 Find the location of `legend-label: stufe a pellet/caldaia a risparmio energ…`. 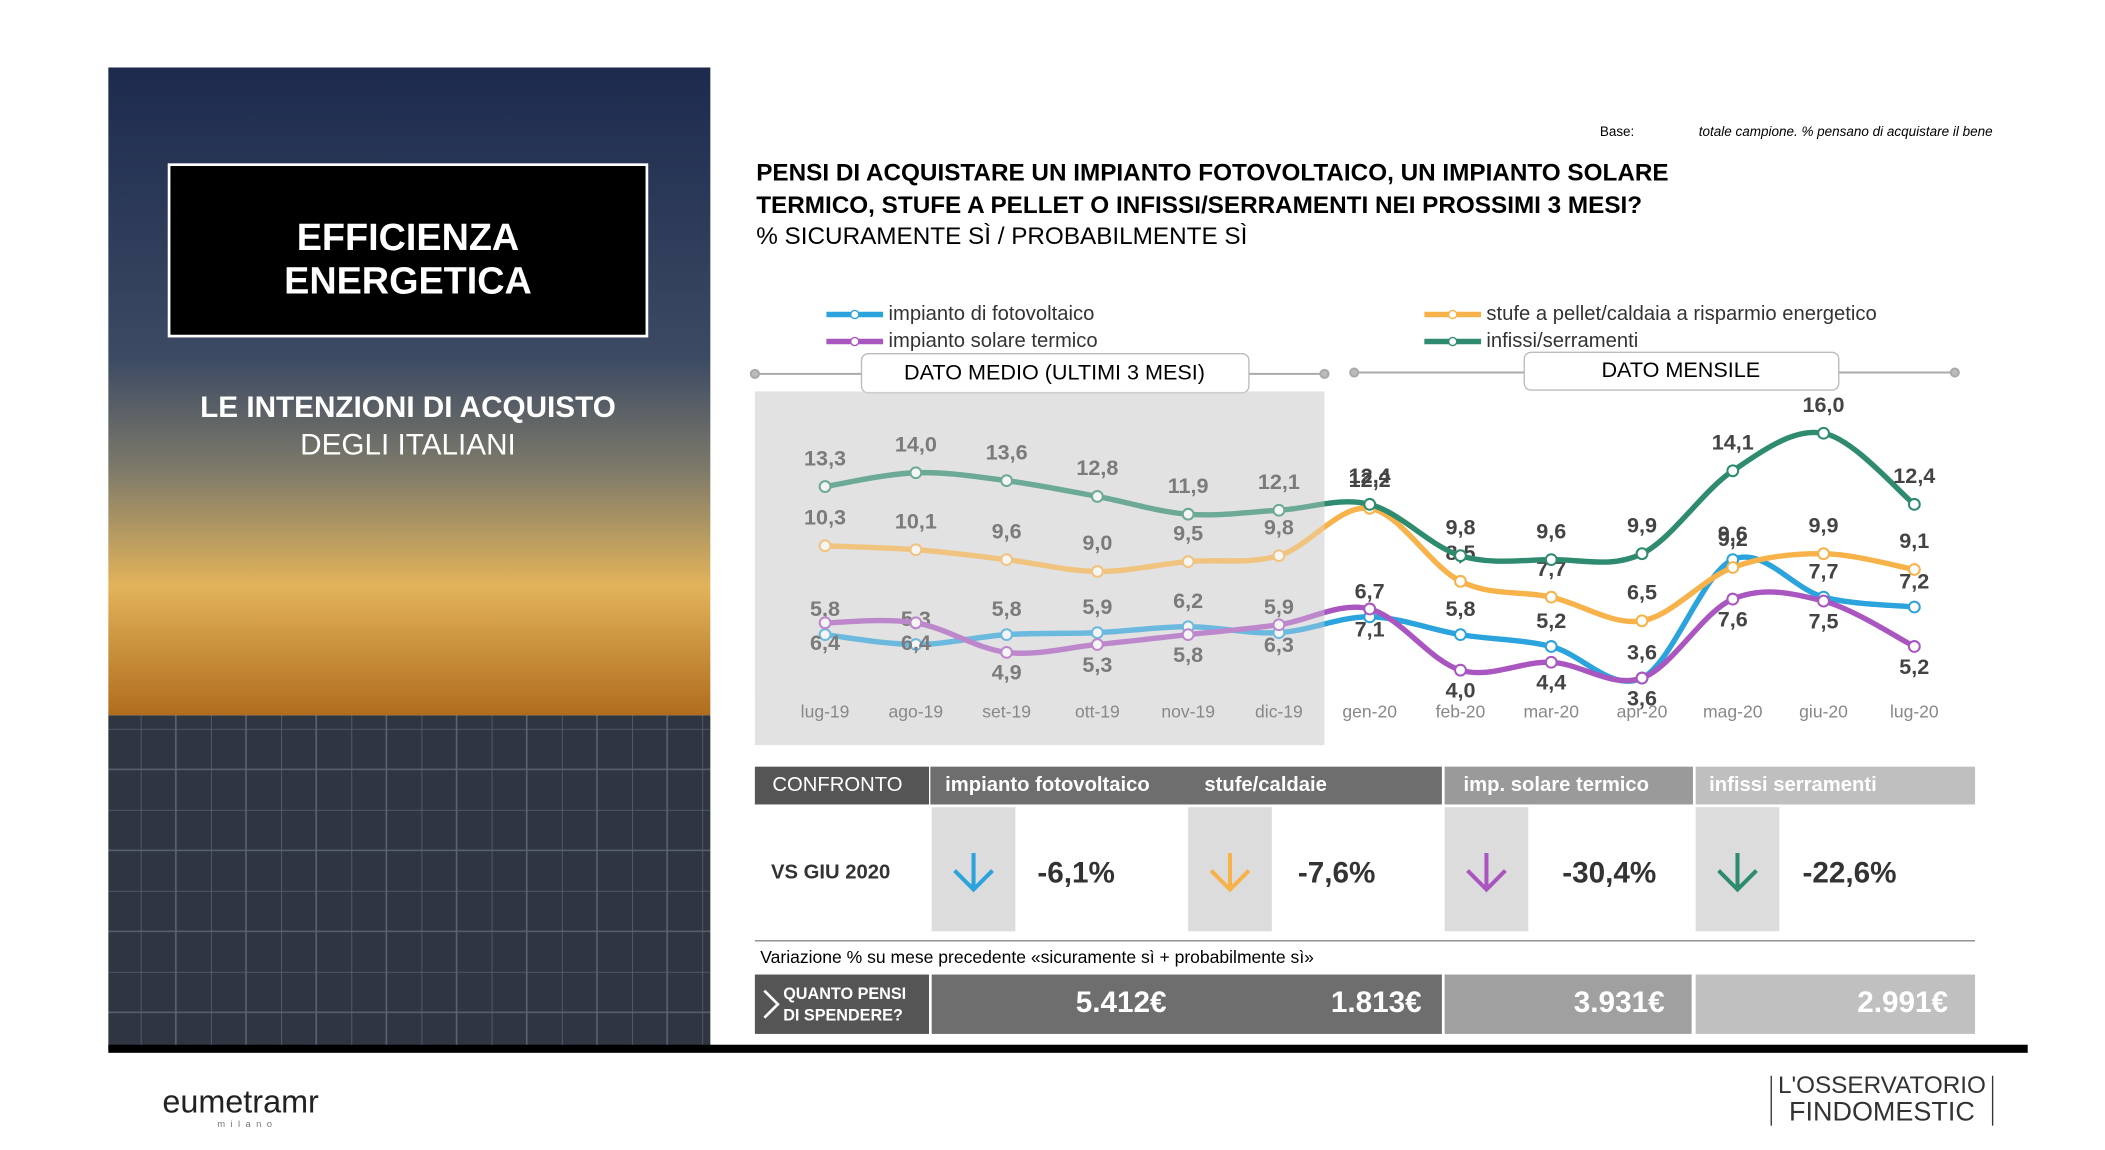

legend-label: stufe a pellet/caldaia a risparmio energ… is located at coordinates (1681, 314).